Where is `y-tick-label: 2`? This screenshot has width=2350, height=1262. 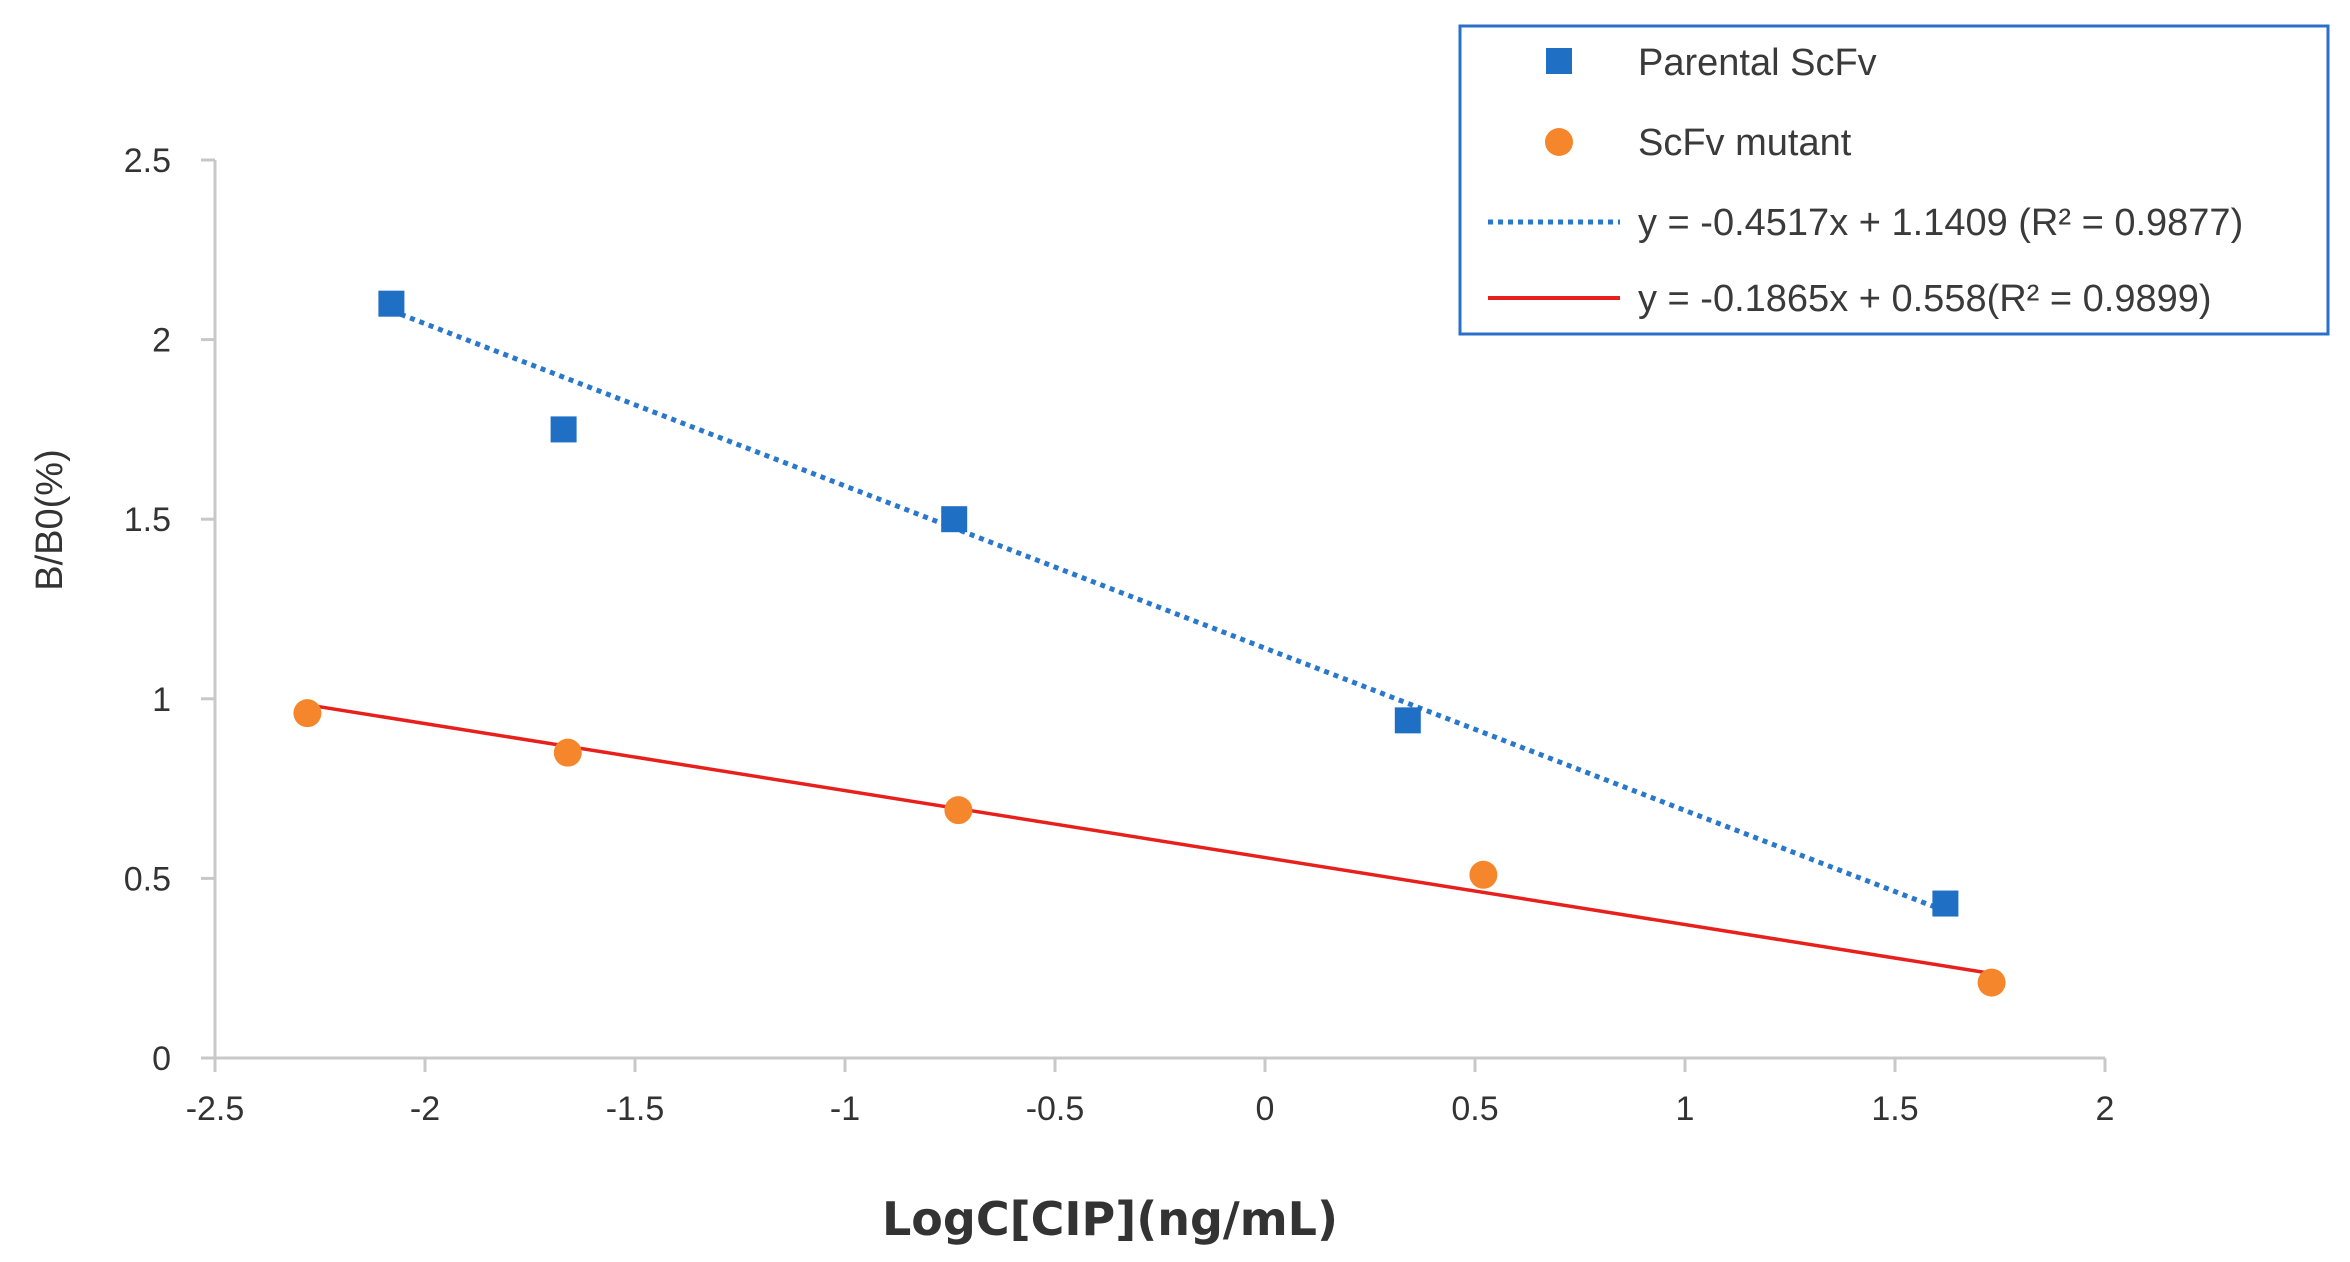 y-tick-label: 2 is located at coordinates (161, 341).